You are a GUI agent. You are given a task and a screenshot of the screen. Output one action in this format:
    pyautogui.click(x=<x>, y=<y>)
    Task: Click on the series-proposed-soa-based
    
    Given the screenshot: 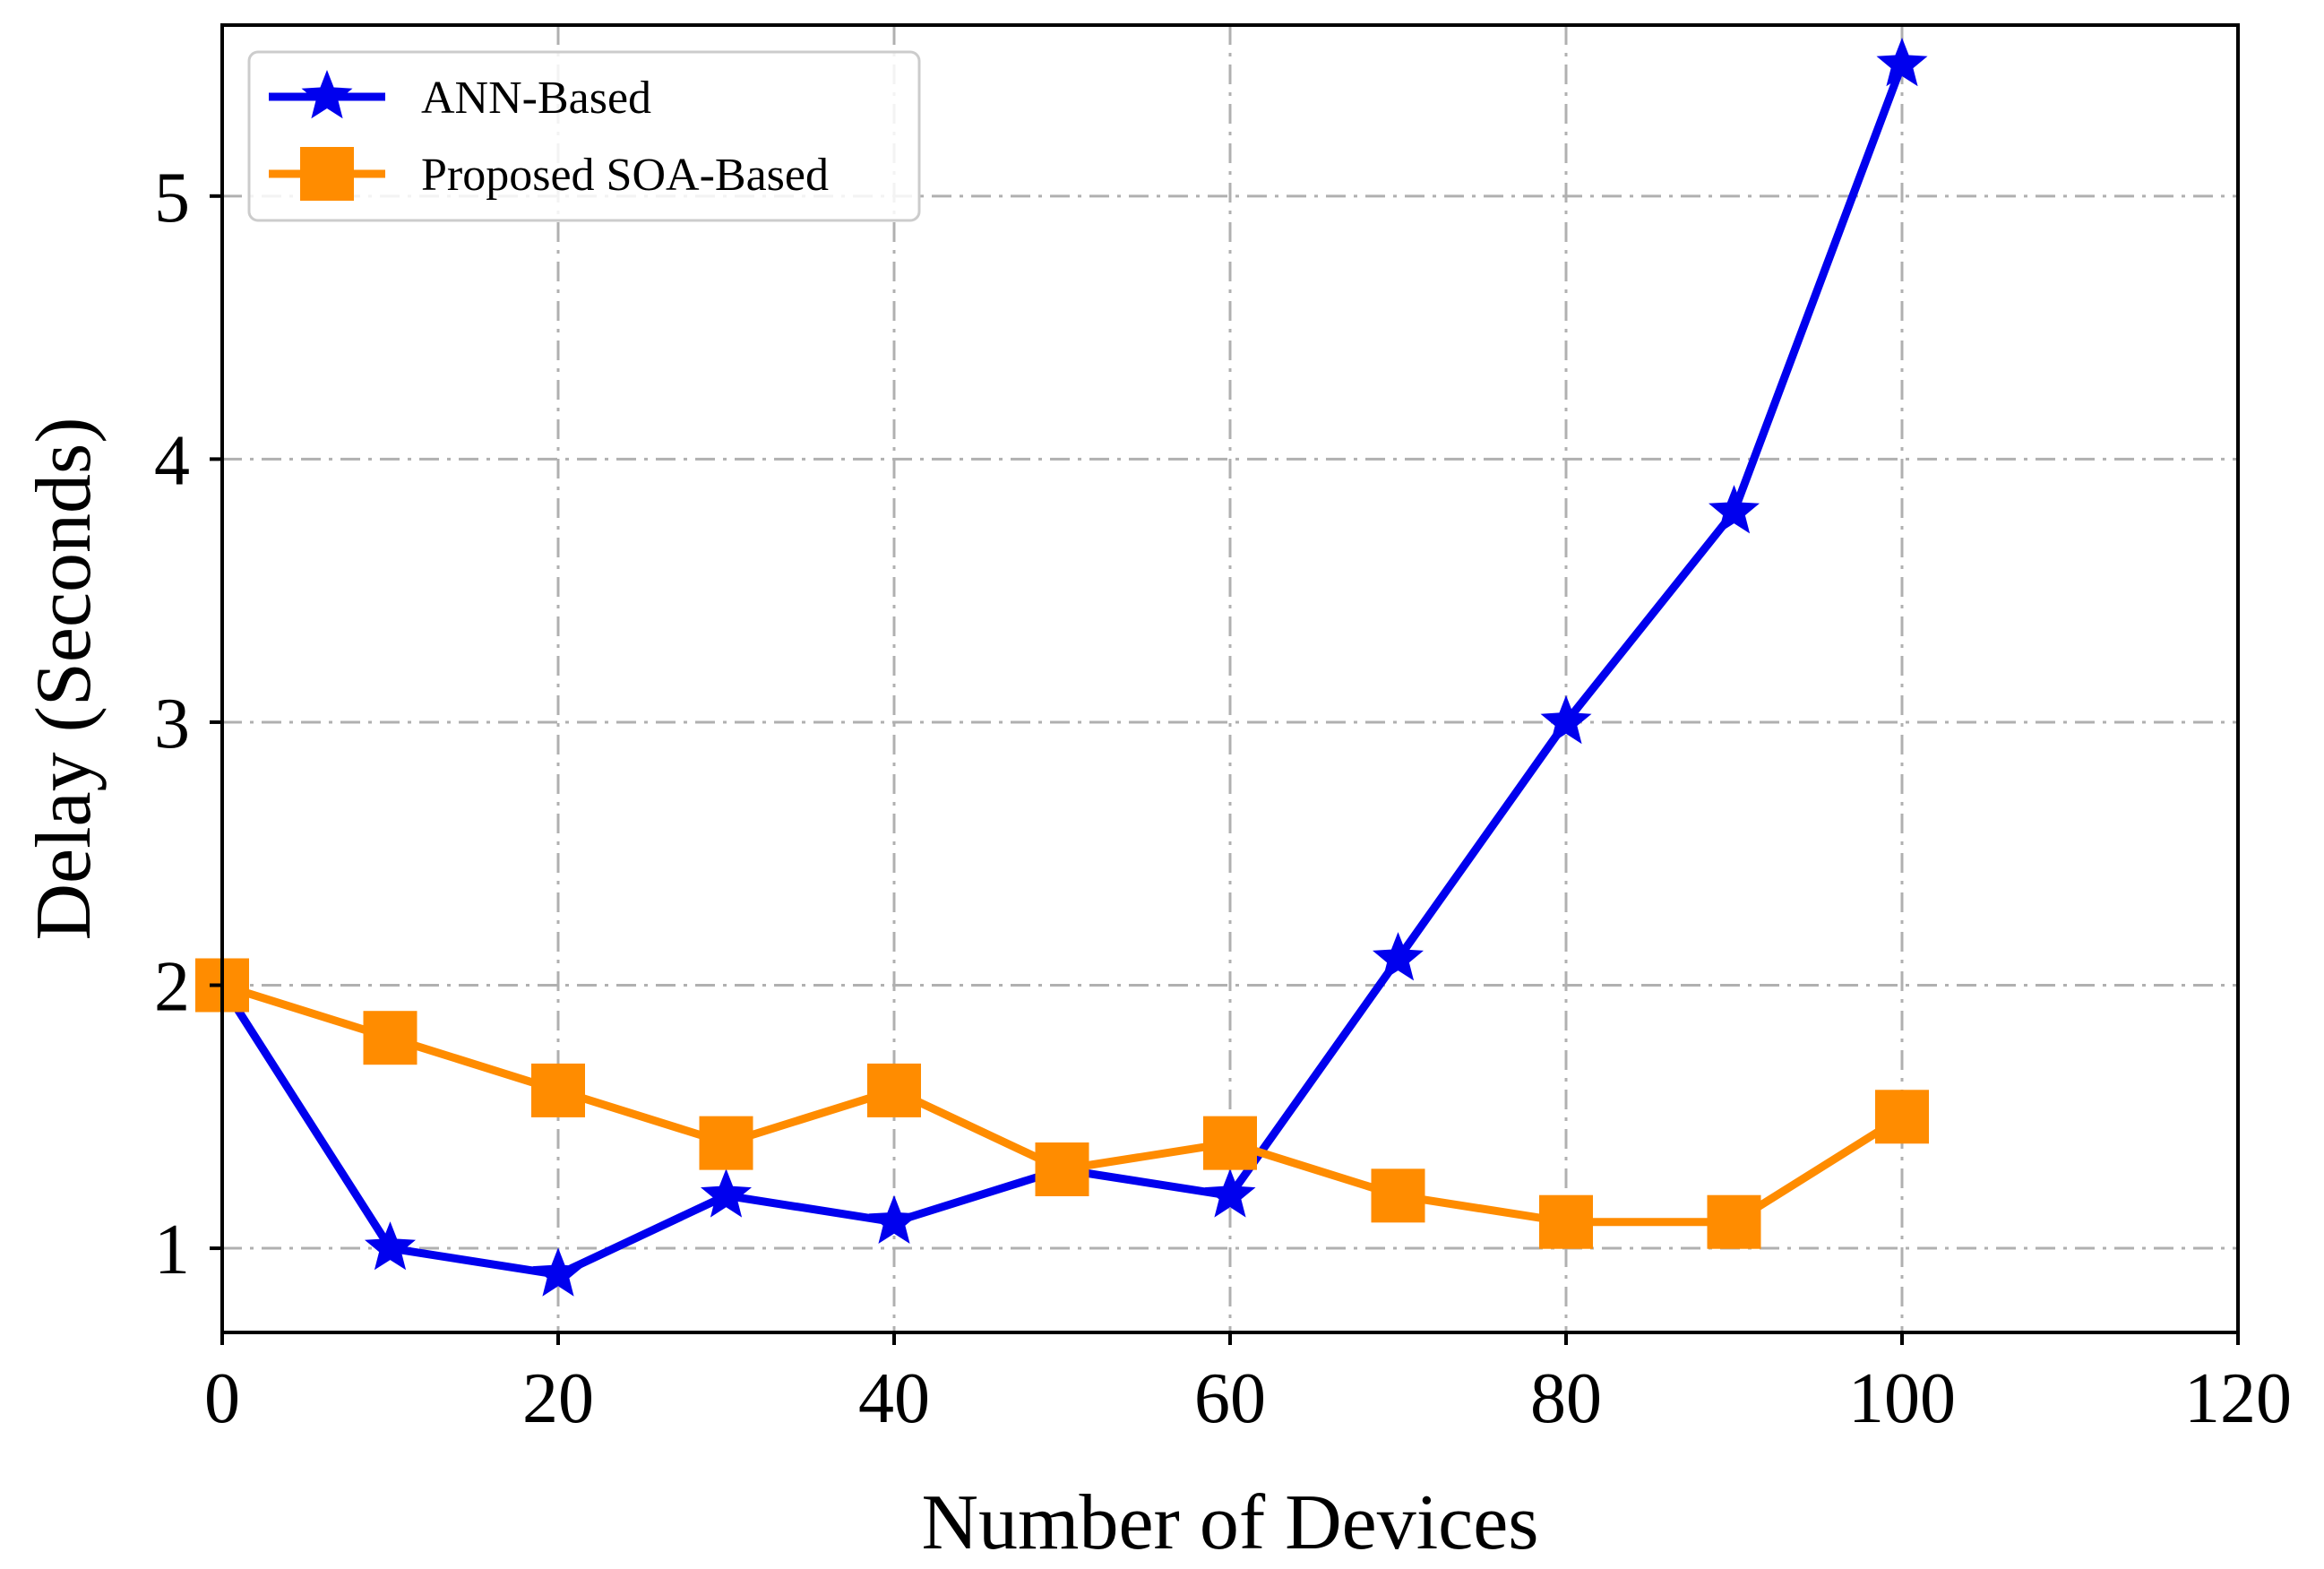 What is the action you would take?
    pyautogui.click(x=1062, y=1103)
    